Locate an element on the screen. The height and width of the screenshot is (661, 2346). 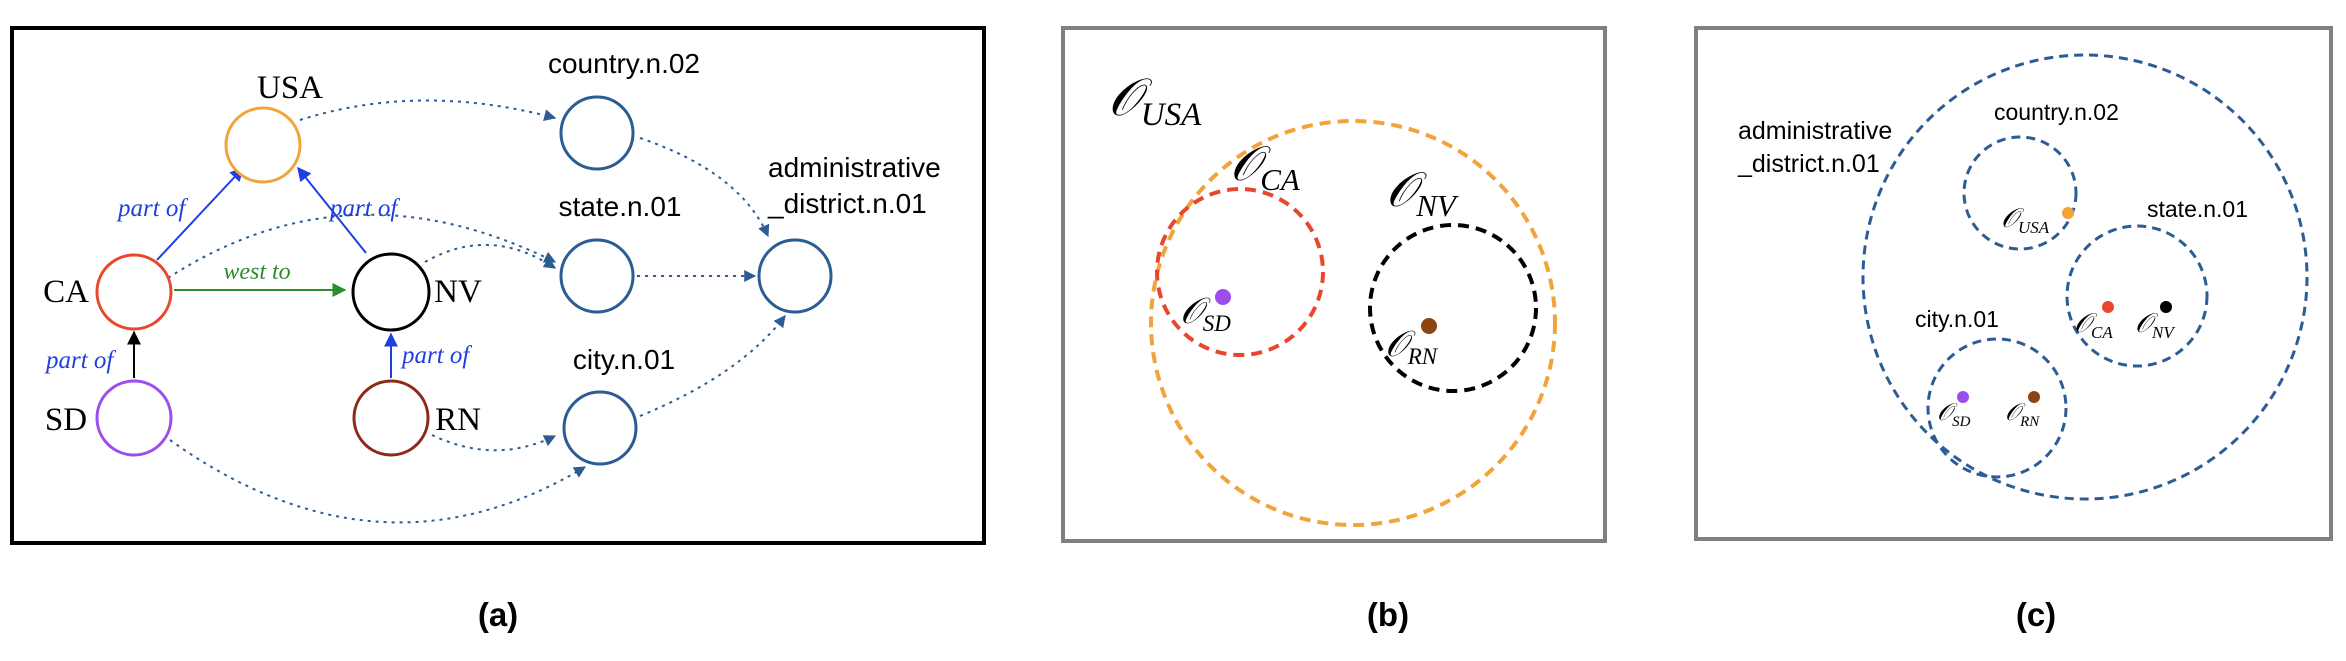
point-ca is located at coordinates (2108, 307).